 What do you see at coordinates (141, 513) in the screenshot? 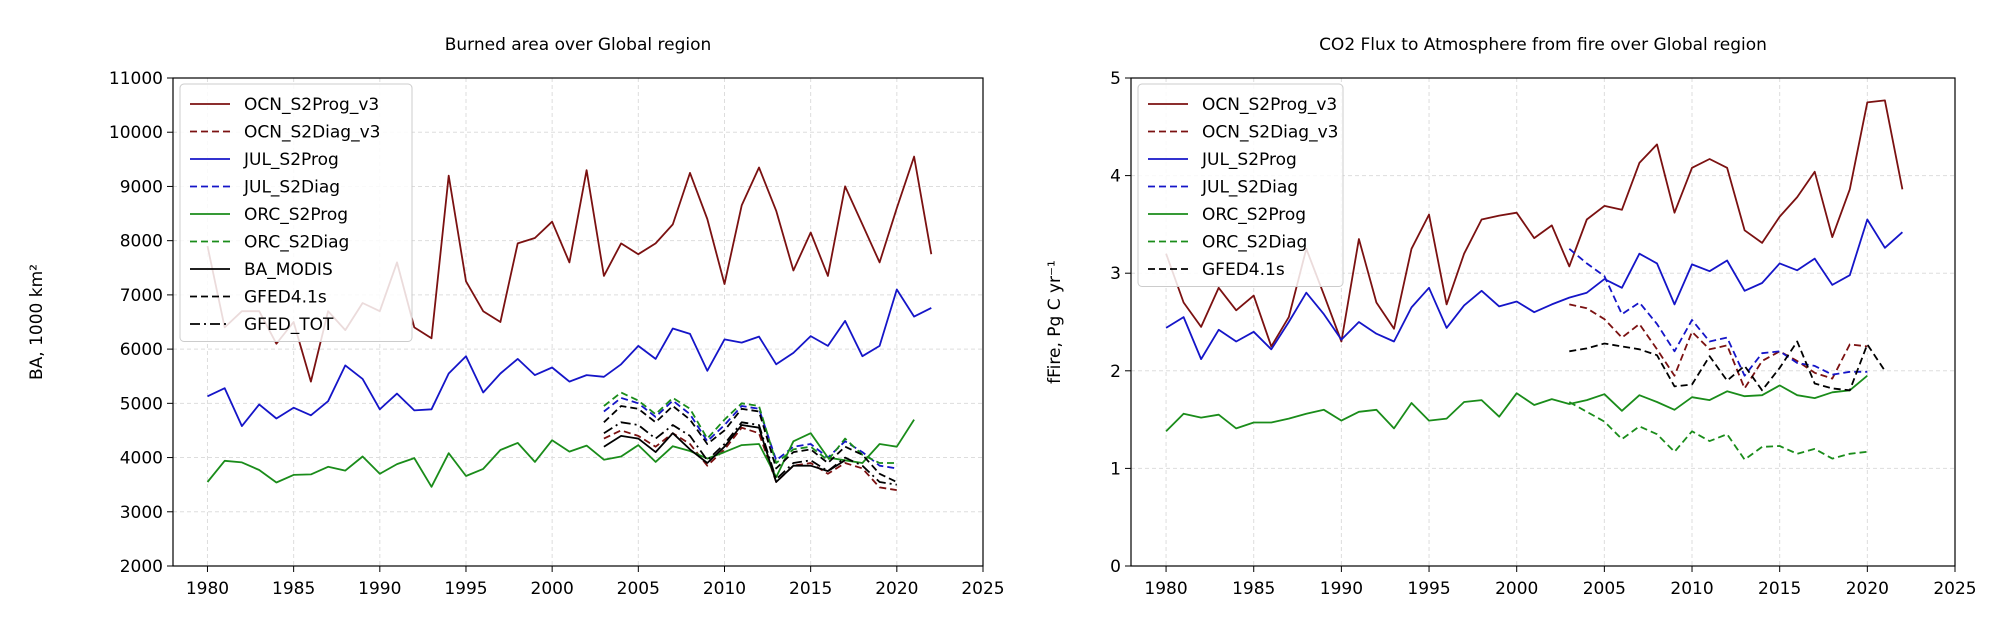
I see `y-tick-label: 3000` at bounding box center [141, 513].